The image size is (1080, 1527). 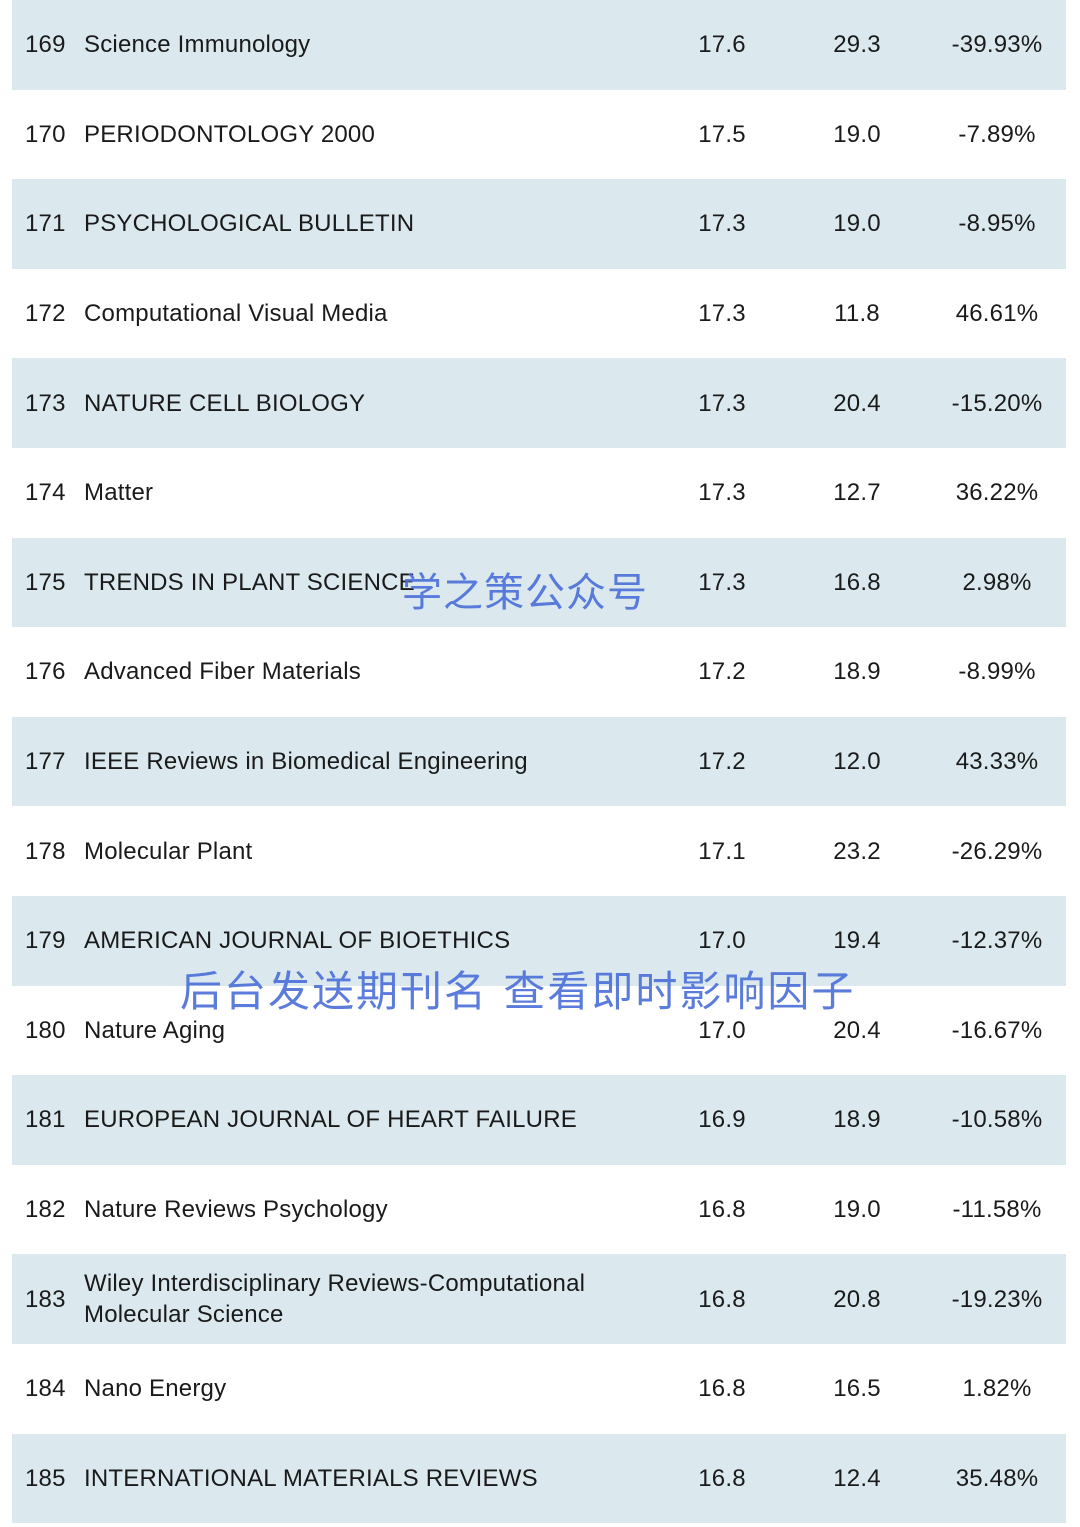 I want to click on journal-name-cell: Nature Aging, so click(x=155, y=1030).